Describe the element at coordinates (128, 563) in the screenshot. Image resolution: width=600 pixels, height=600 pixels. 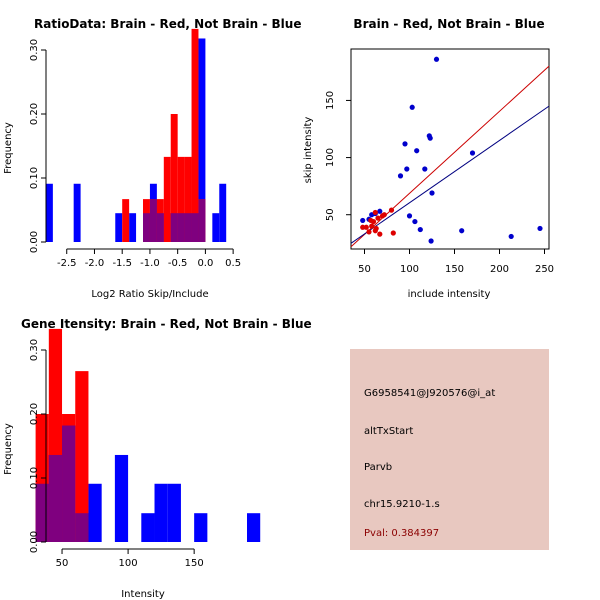
I see `hist2-x-tick-label-1: 100` at that location.